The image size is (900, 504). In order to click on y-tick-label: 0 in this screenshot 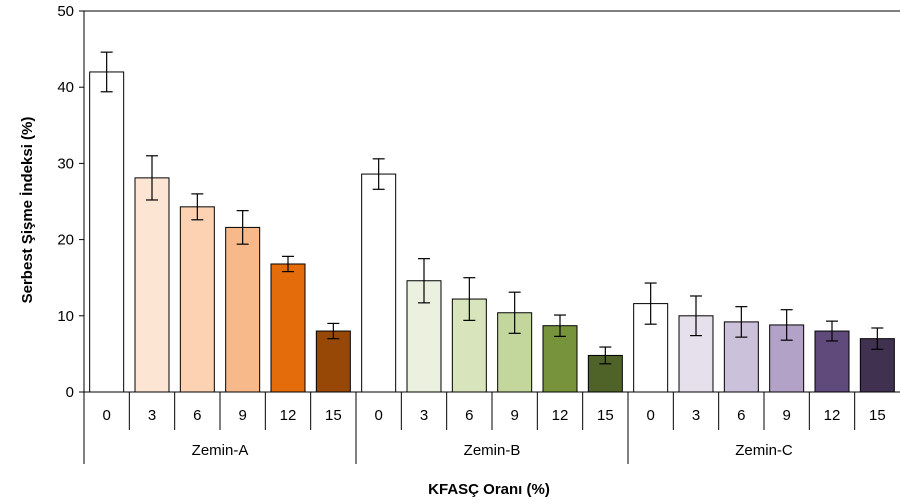, I will do `click(70, 392)`.